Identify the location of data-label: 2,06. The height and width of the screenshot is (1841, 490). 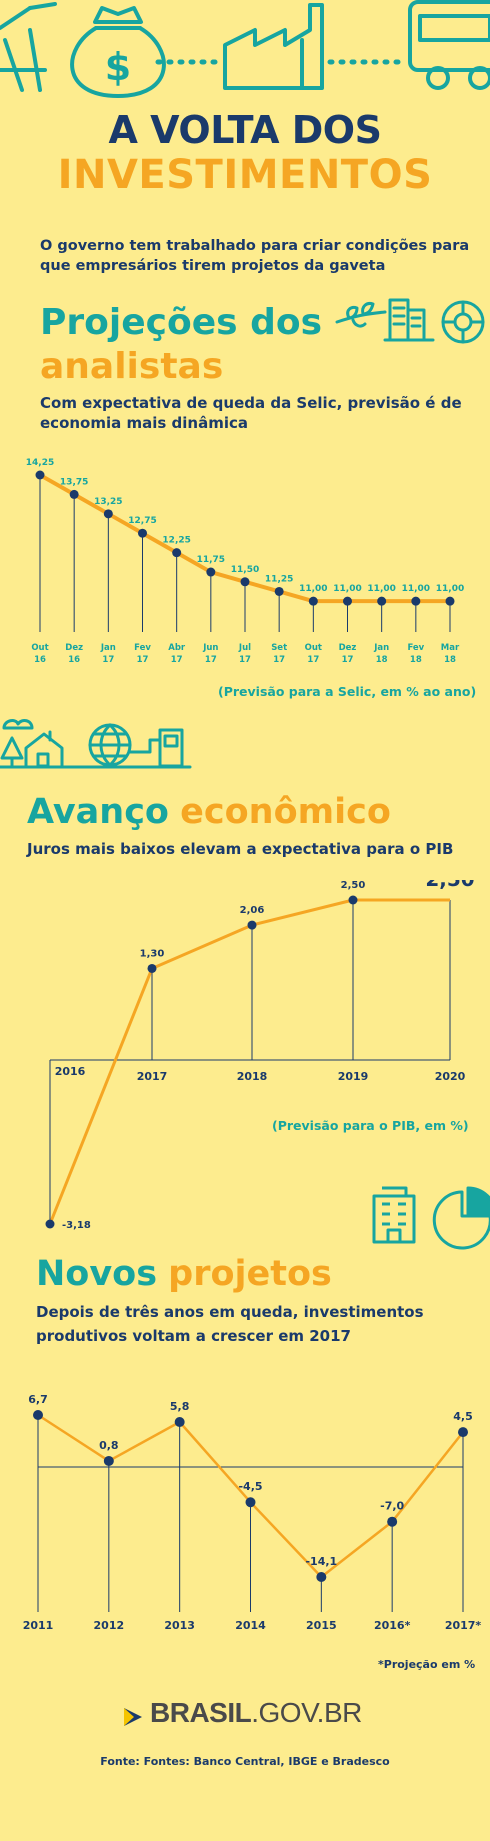
(252, 910).